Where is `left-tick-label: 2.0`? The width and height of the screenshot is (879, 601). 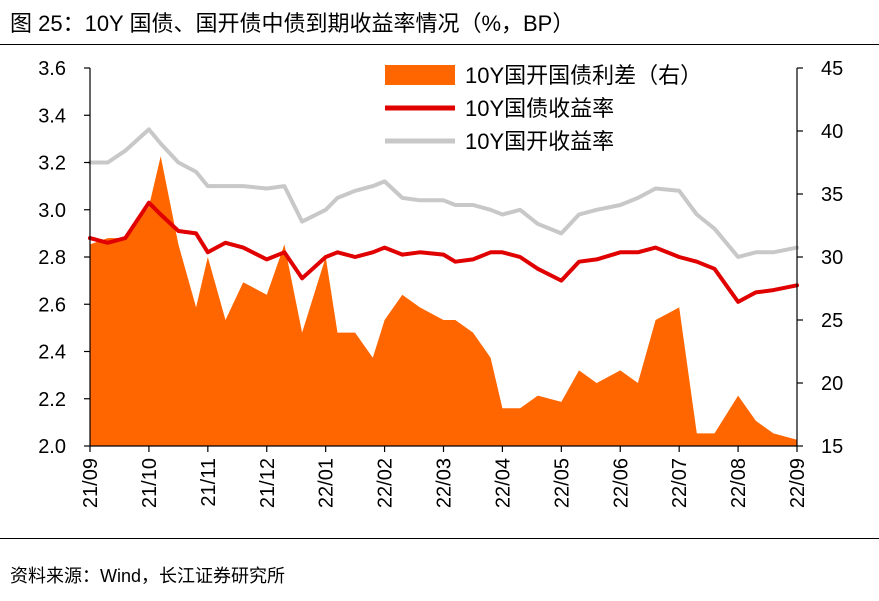
left-tick-label: 2.0 is located at coordinates (52, 447).